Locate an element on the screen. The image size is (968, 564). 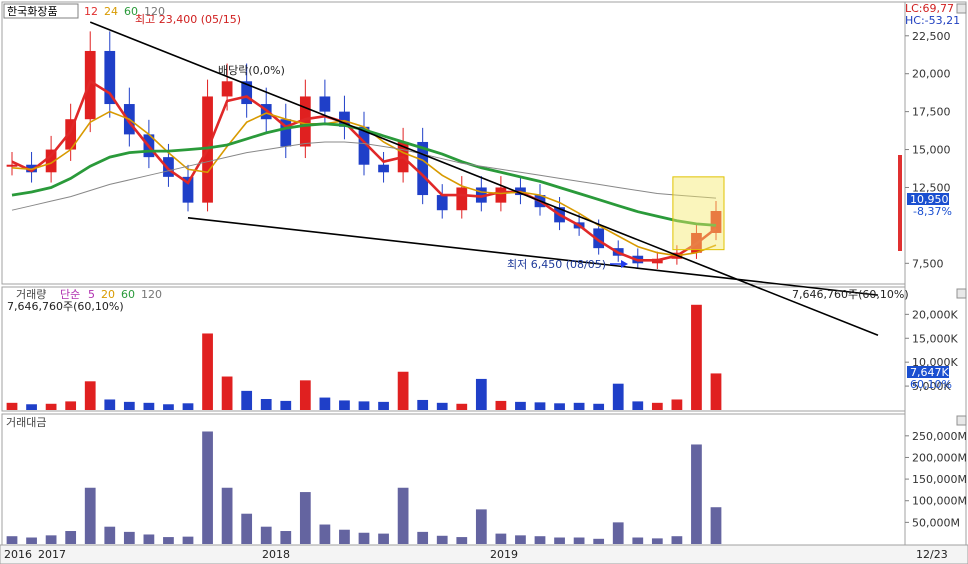
x-label-2016: 2016 is located at coordinates (18, 554).